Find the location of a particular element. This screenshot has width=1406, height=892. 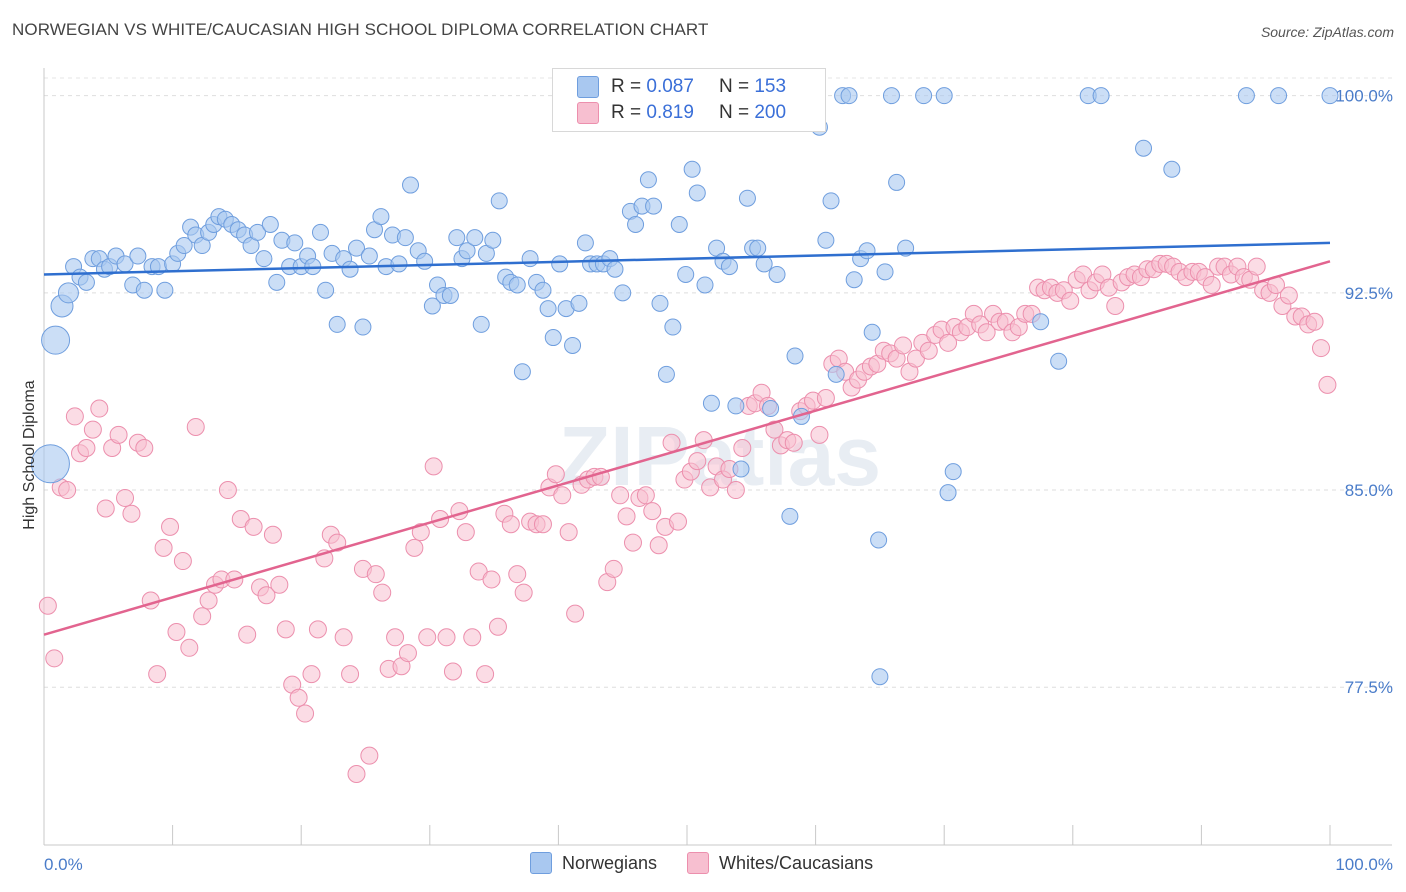

legend-r-label: R = is located at coordinates (626, 112).